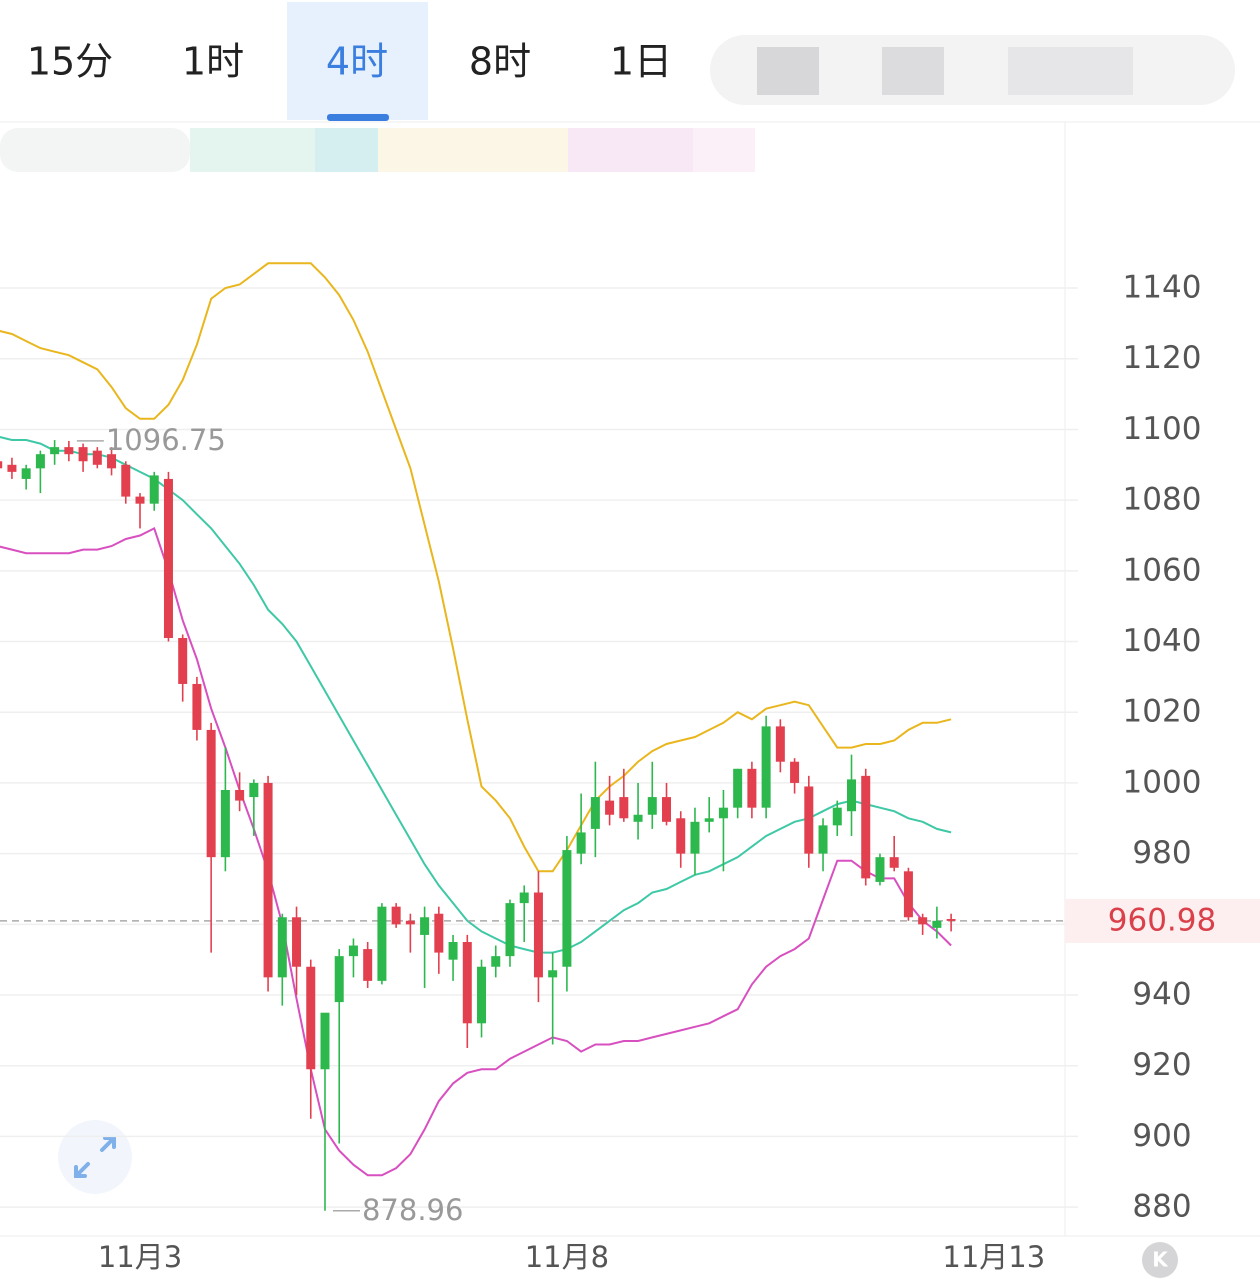 Image resolution: width=1260 pixels, height=1279 pixels. I want to click on low-label: 878.96, so click(412, 1210).